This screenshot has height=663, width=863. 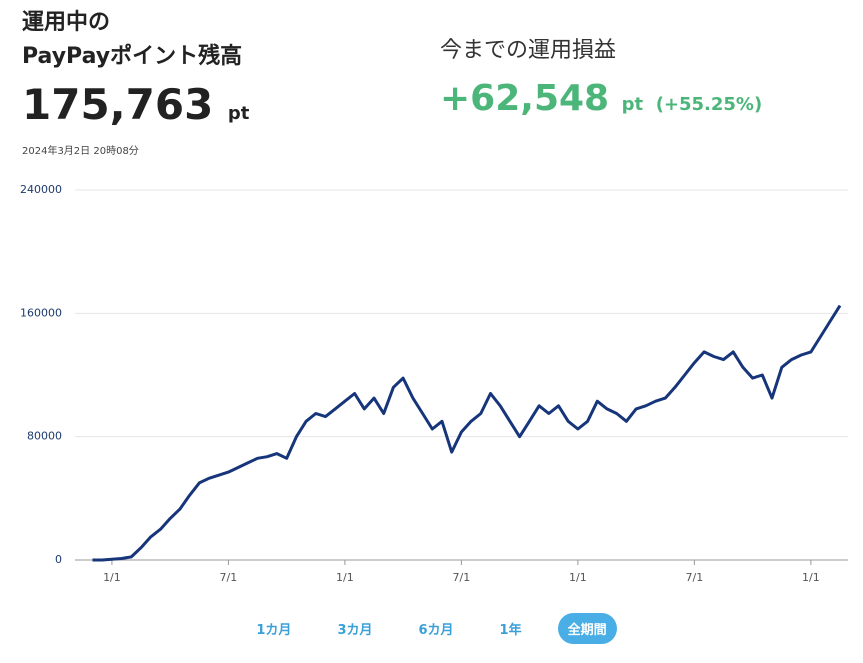 What do you see at coordinates (355, 630) in the screenshot?
I see `period-tab: 3カ月` at bounding box center [355, 630].